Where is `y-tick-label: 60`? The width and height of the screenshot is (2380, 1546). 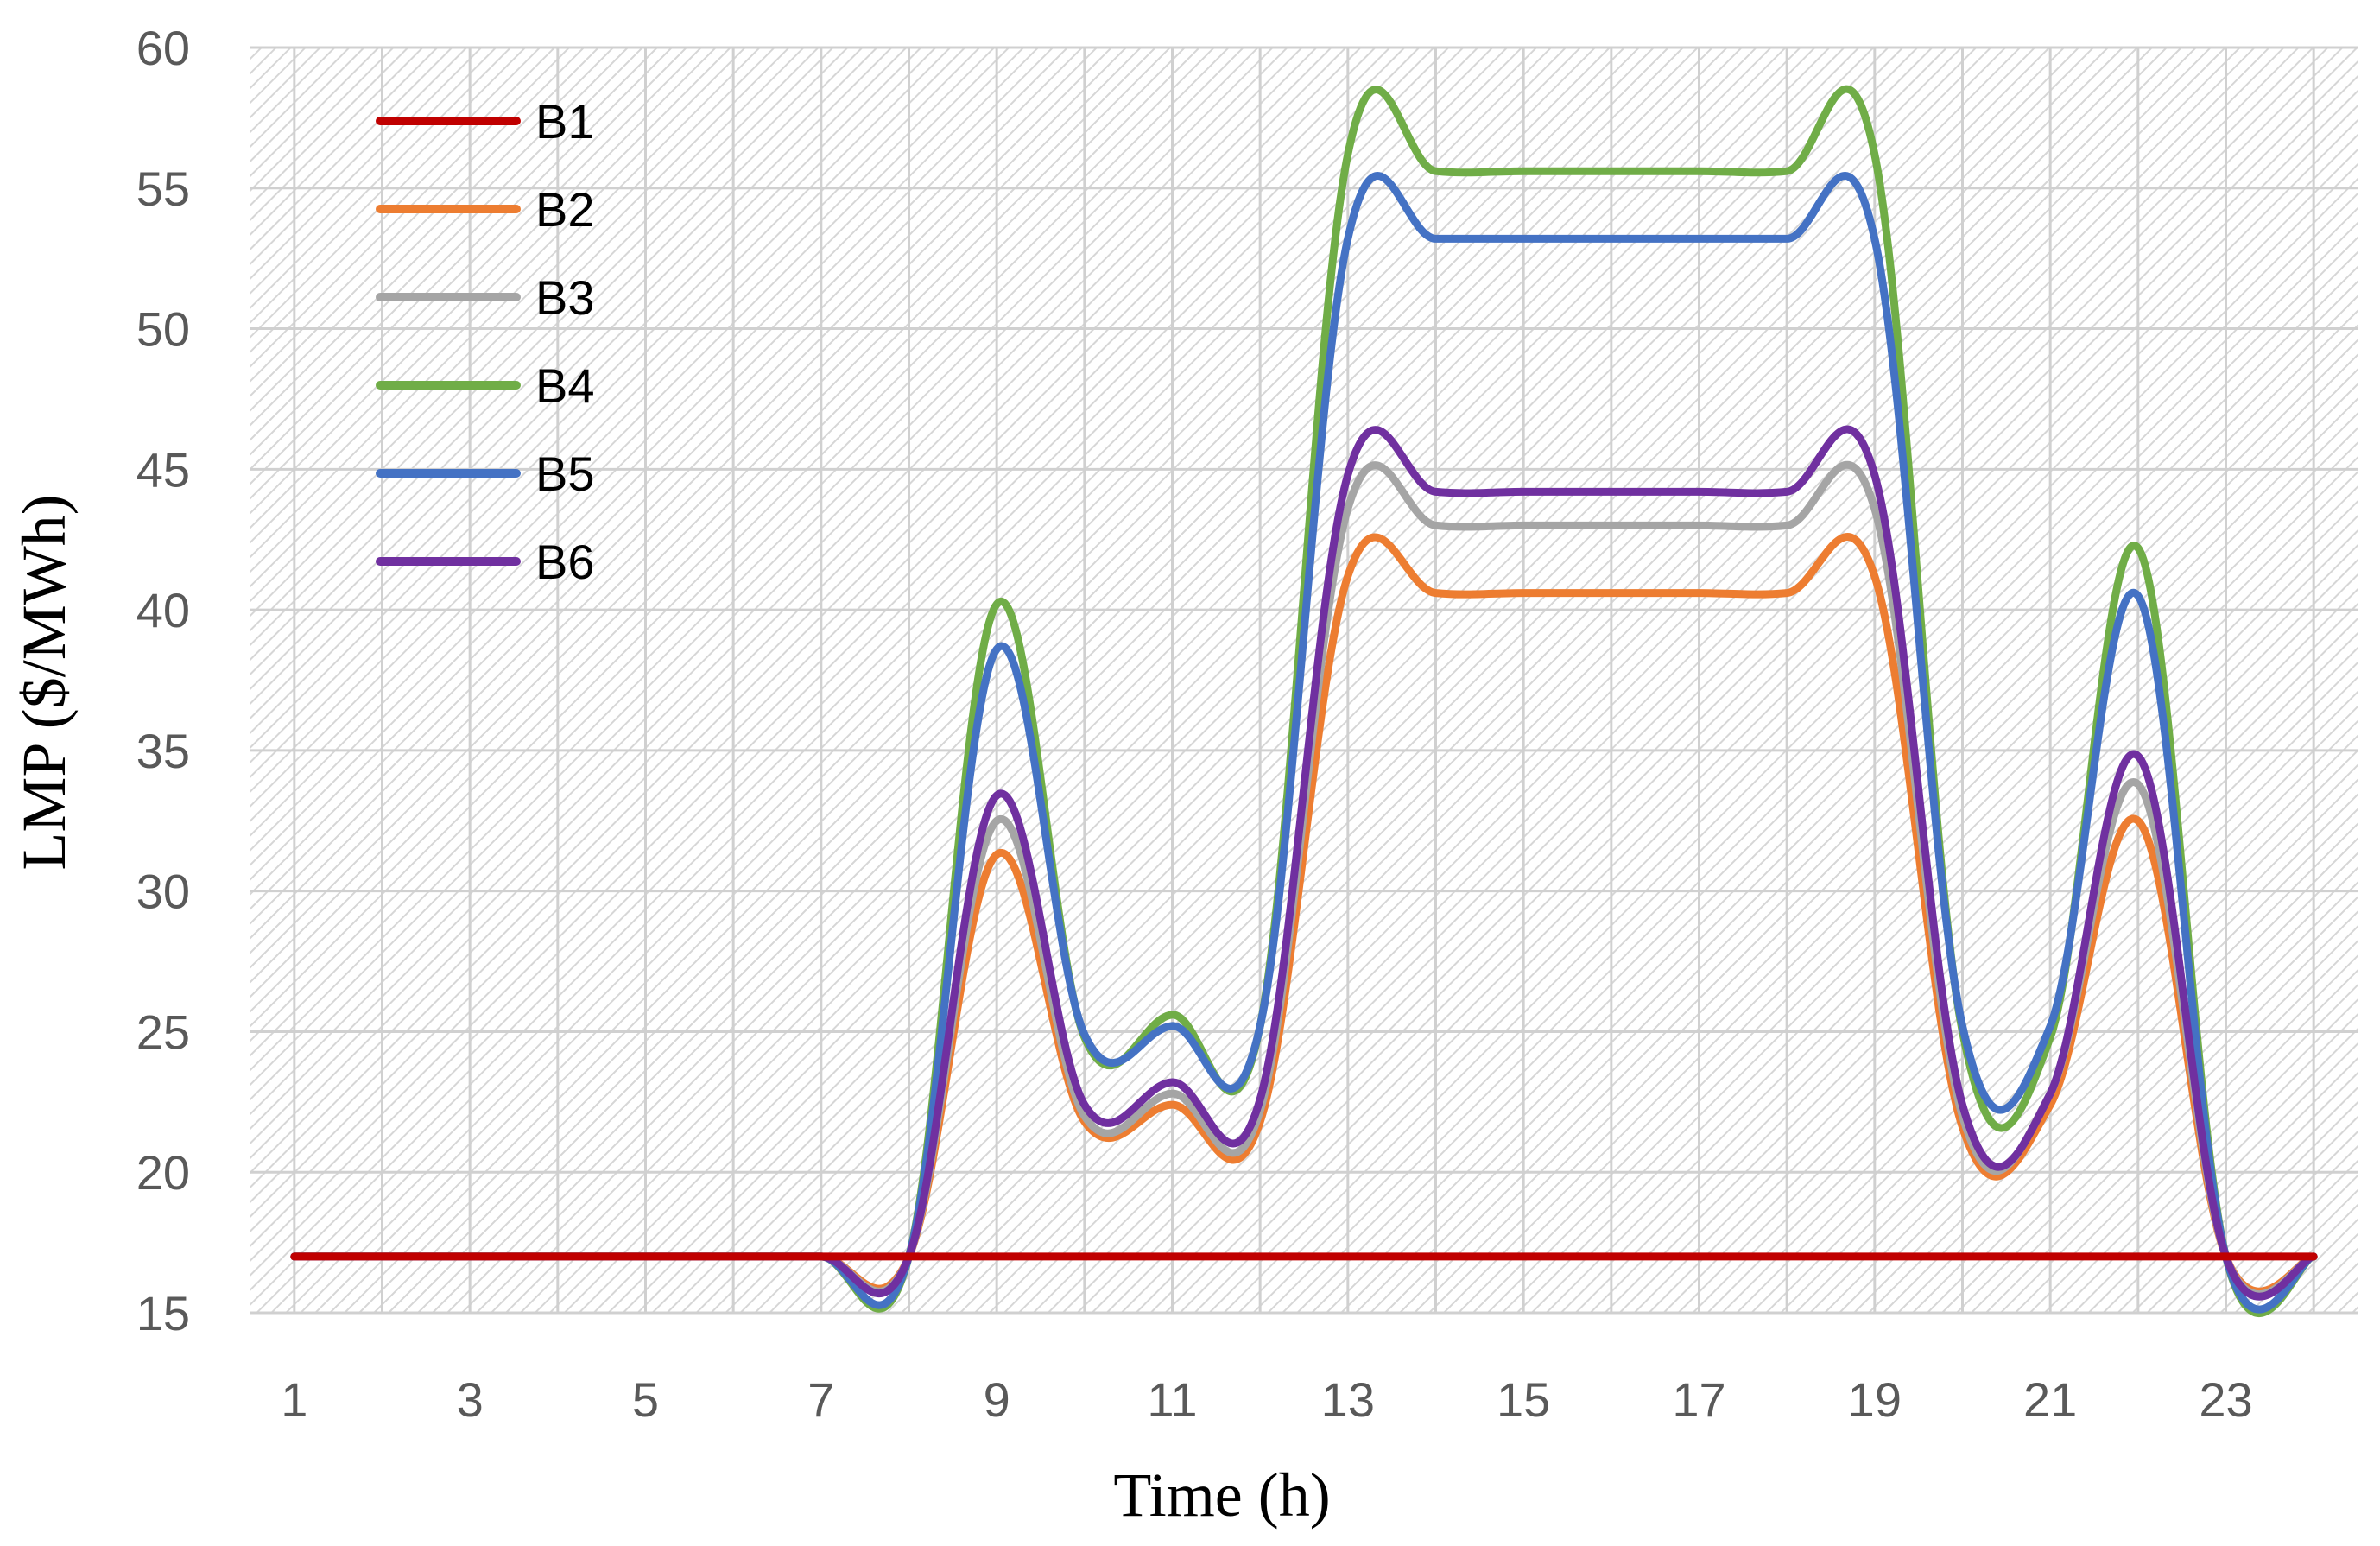
y-tick-label: 60 is located at coordinates (163, 48).